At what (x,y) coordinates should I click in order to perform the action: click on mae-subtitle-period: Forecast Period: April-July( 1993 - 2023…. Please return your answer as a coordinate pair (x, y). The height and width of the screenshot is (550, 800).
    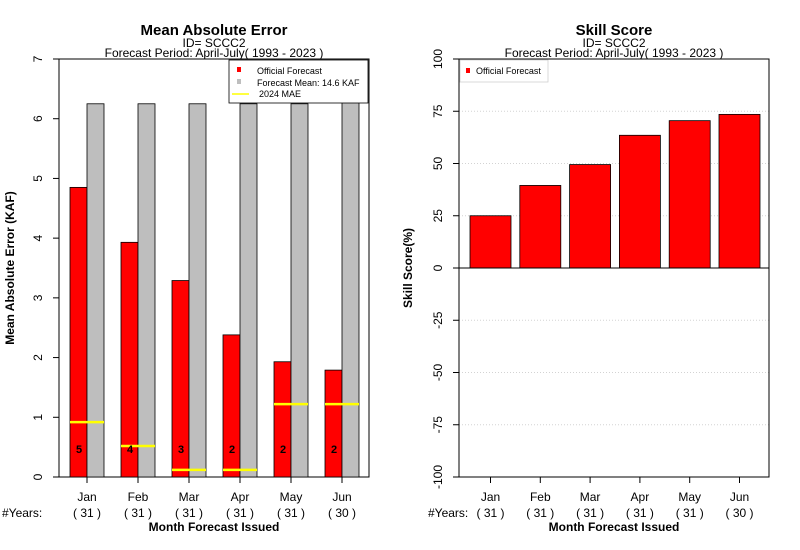
    Looking at the image, I should click on (214, 53).